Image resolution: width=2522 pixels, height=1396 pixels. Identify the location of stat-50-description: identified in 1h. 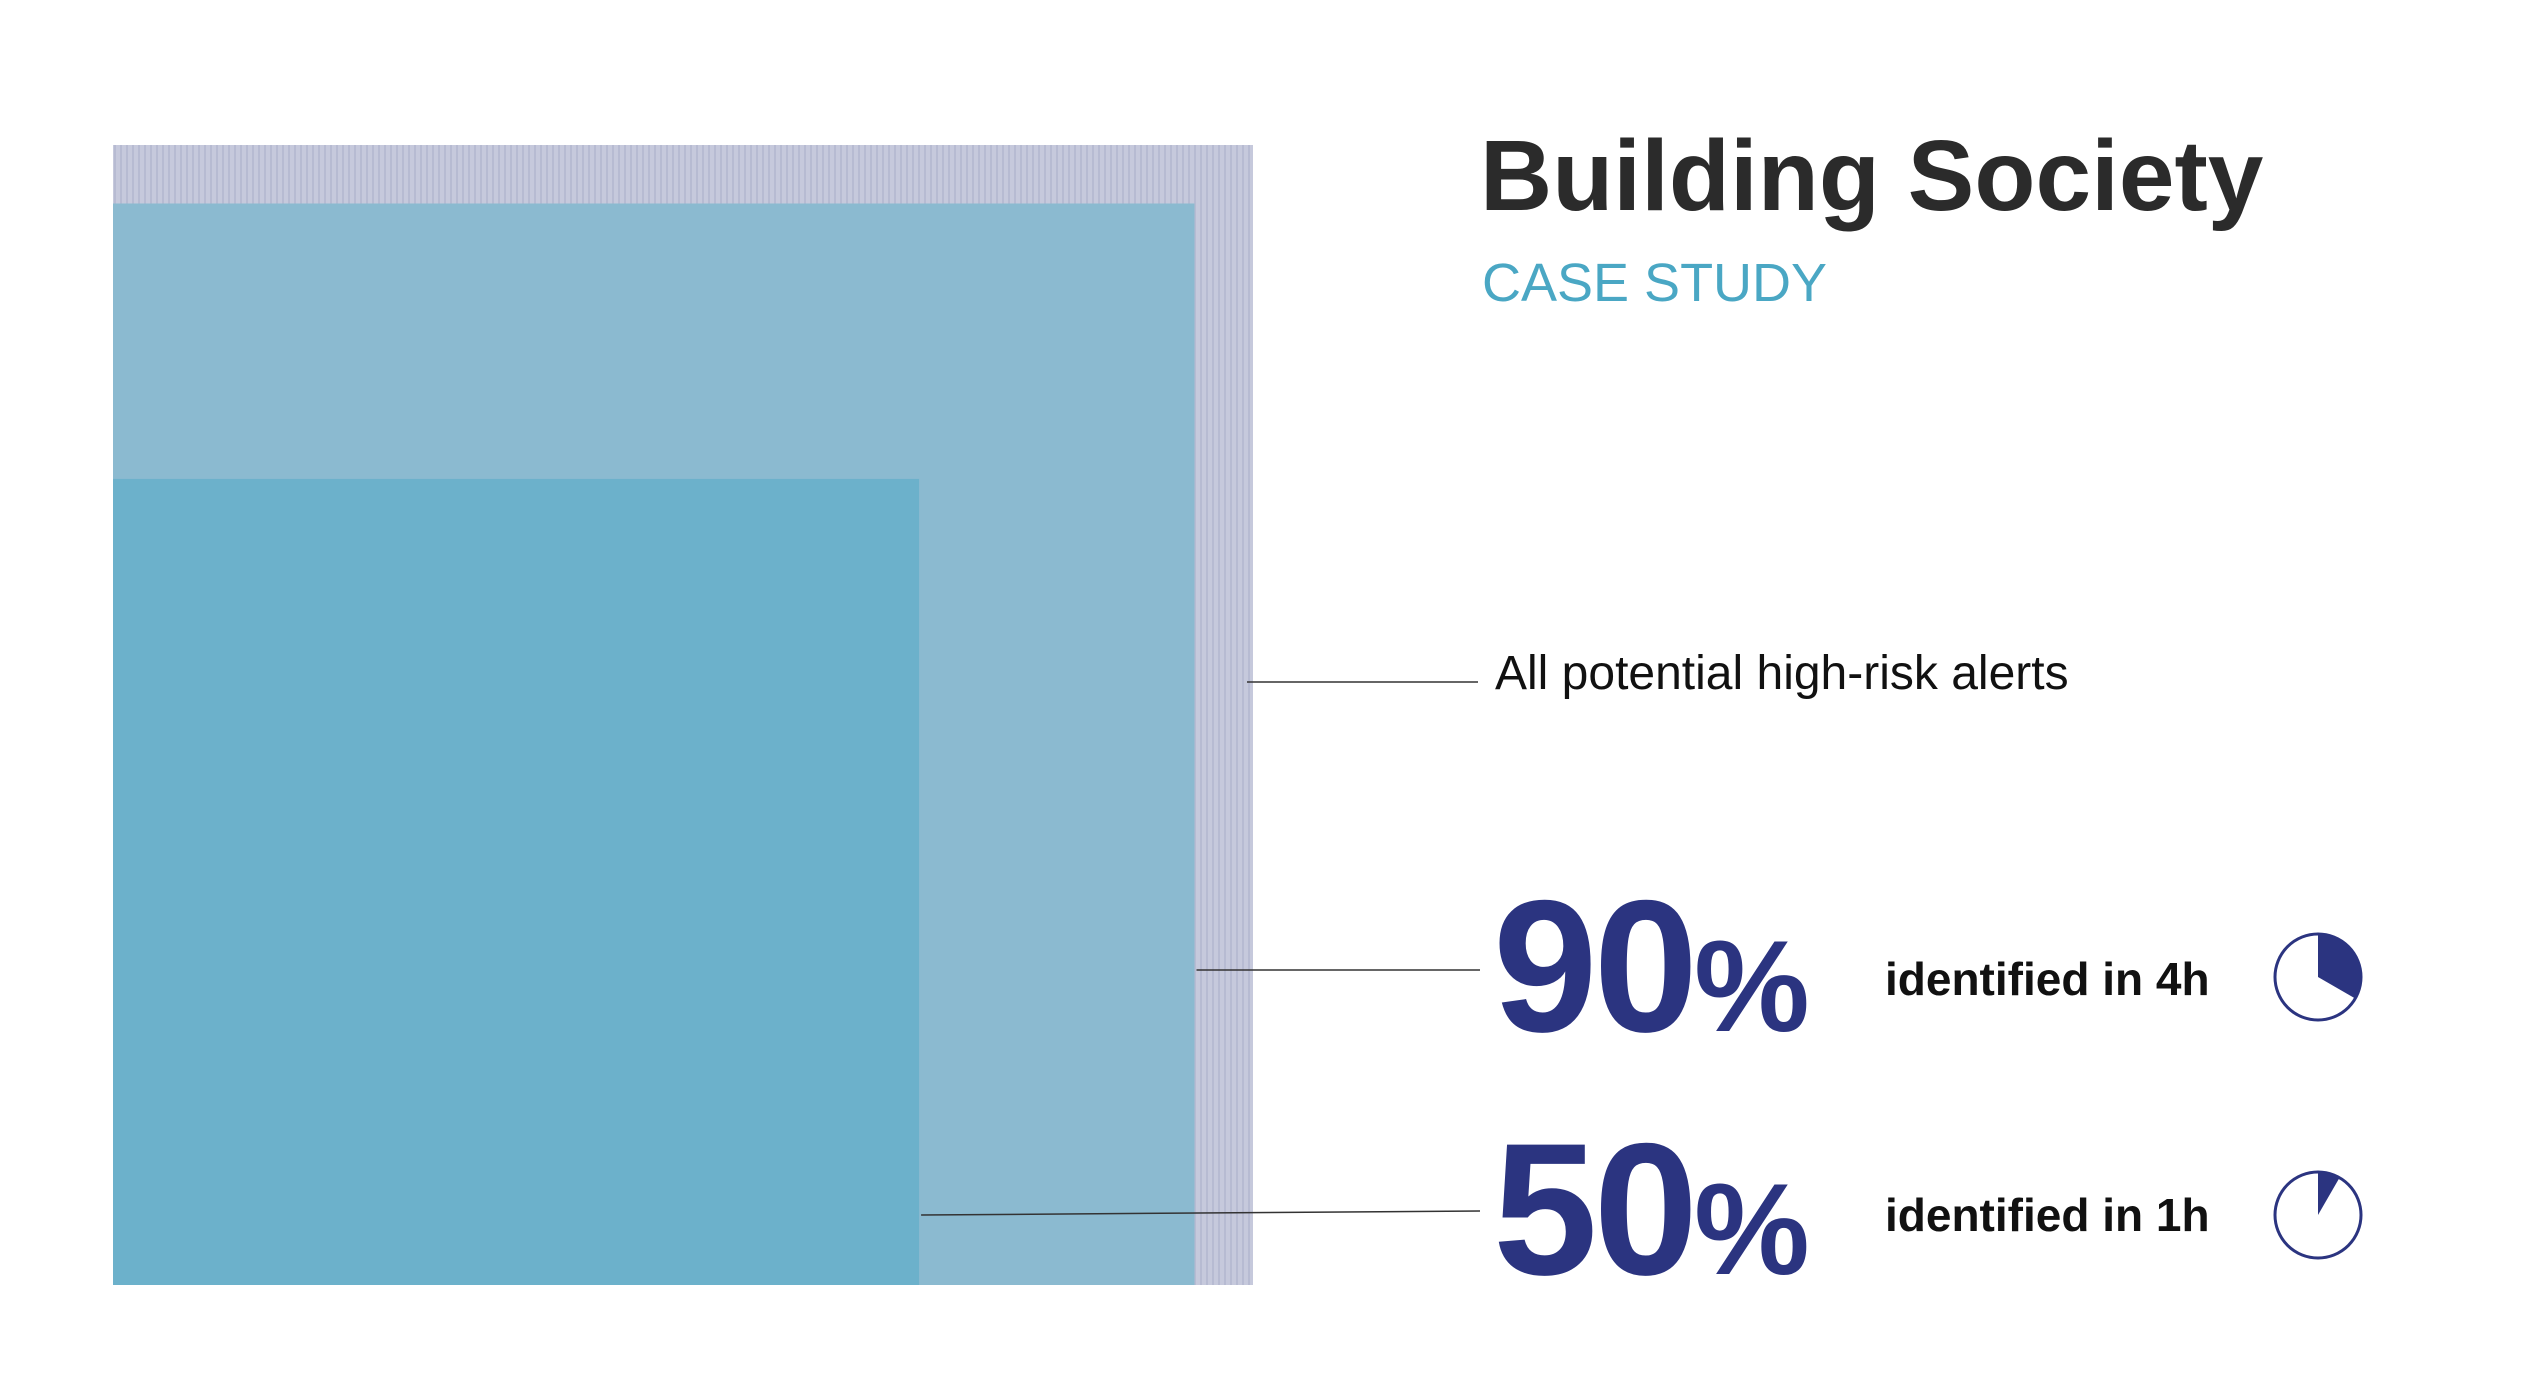
(2047, 1215).